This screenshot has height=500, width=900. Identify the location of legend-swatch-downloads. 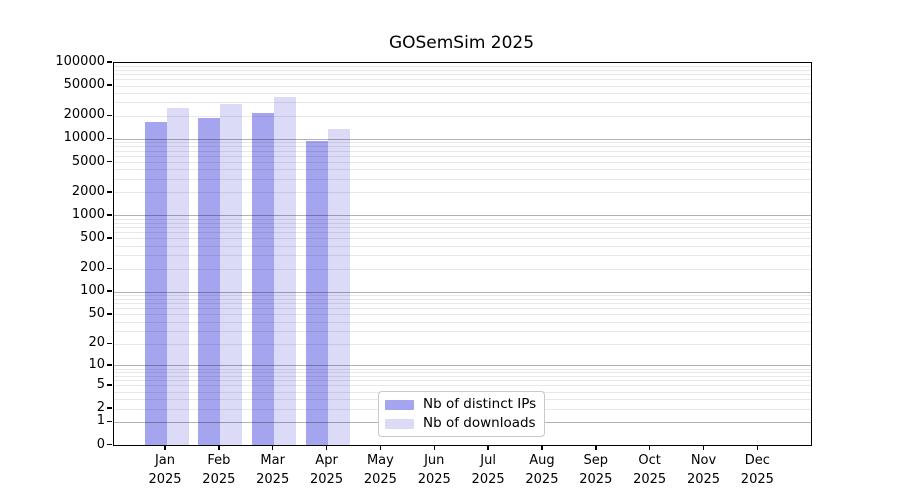
(399, 423).